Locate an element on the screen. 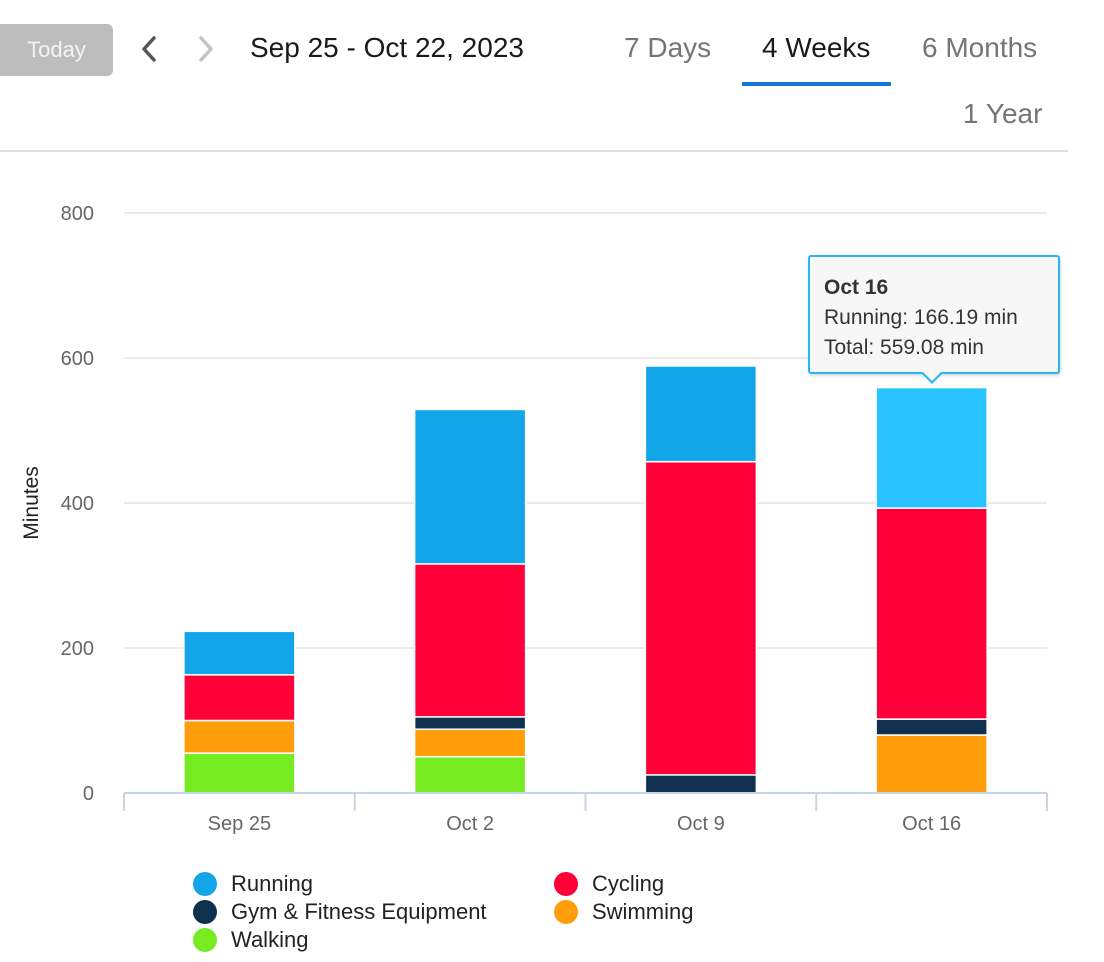 This screenshot has height=962, width=1104. legend-dot-cycling is located at coordinates (566, 884).